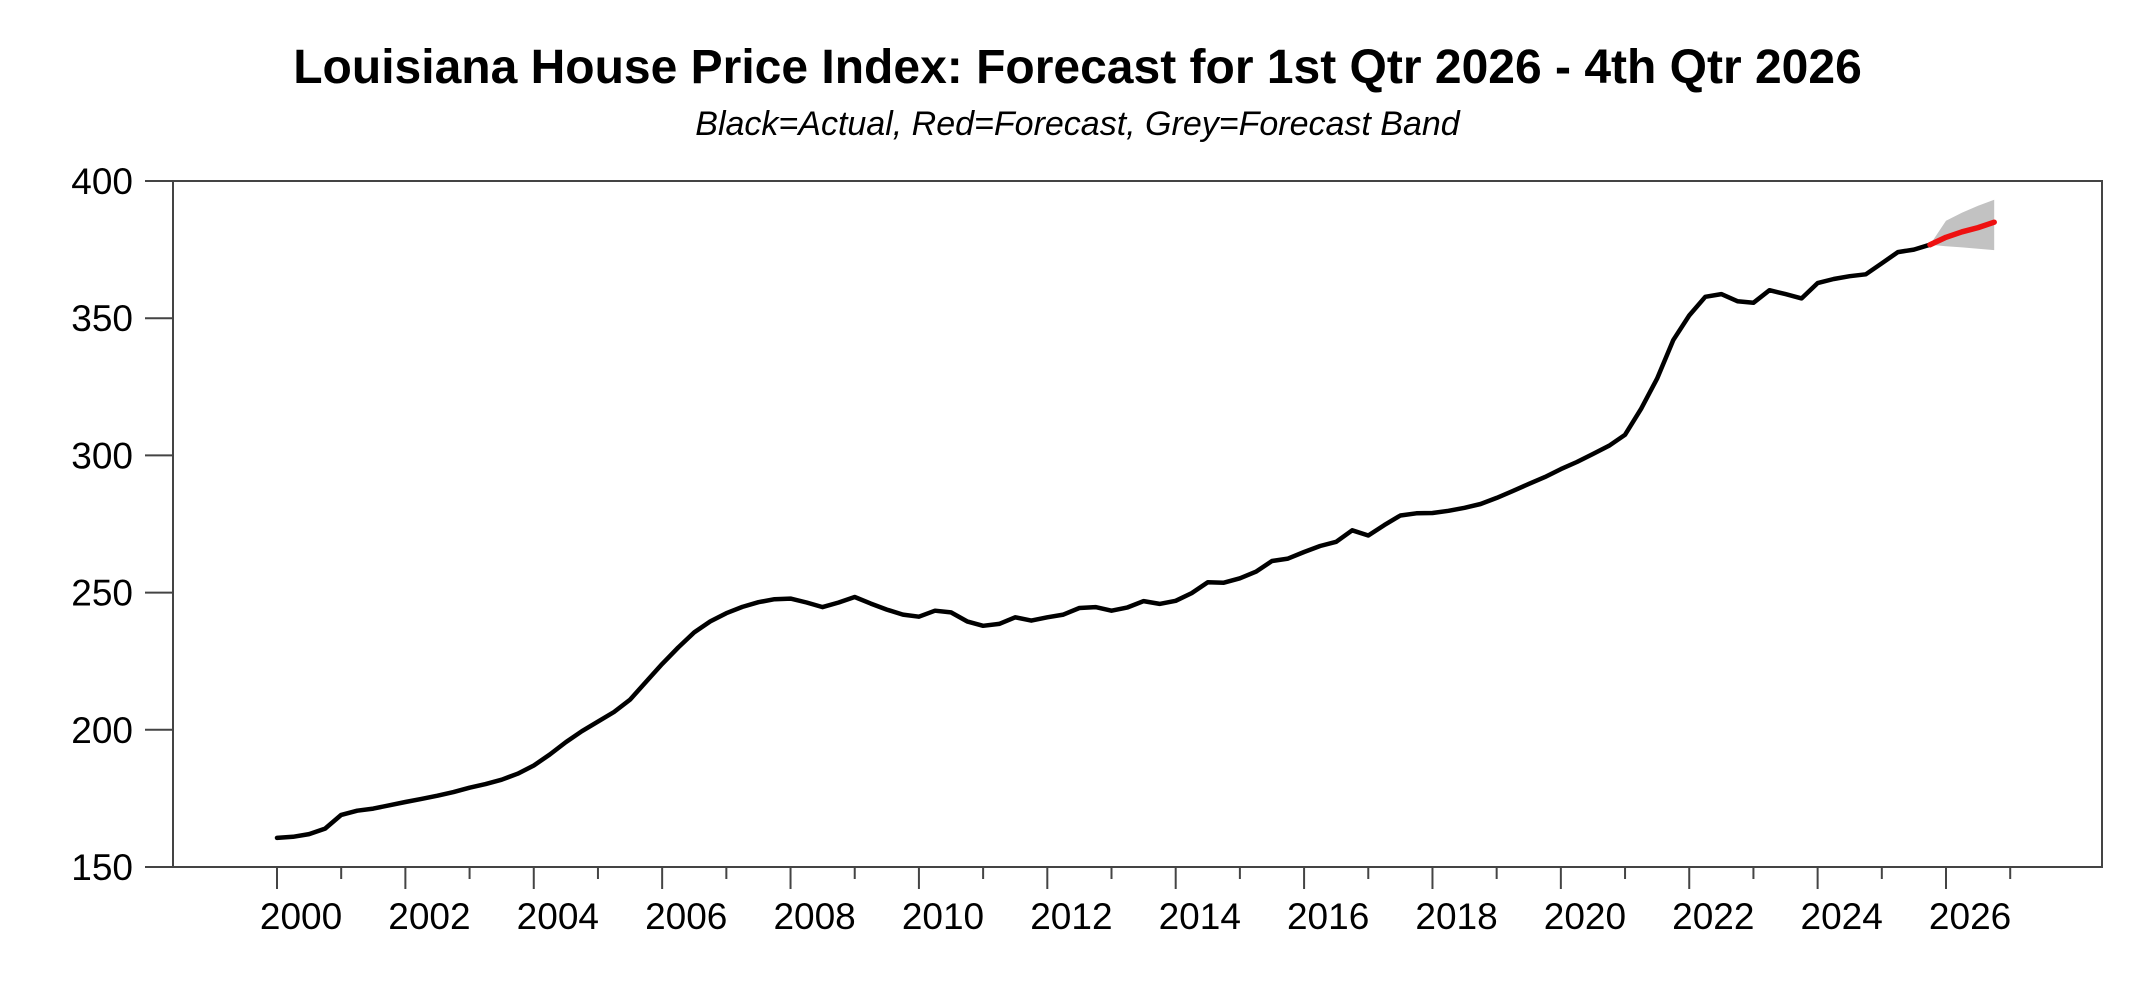 The image size is (2155, 981). I want to click on y-axis-tick-label: 150, so click(102, 867).